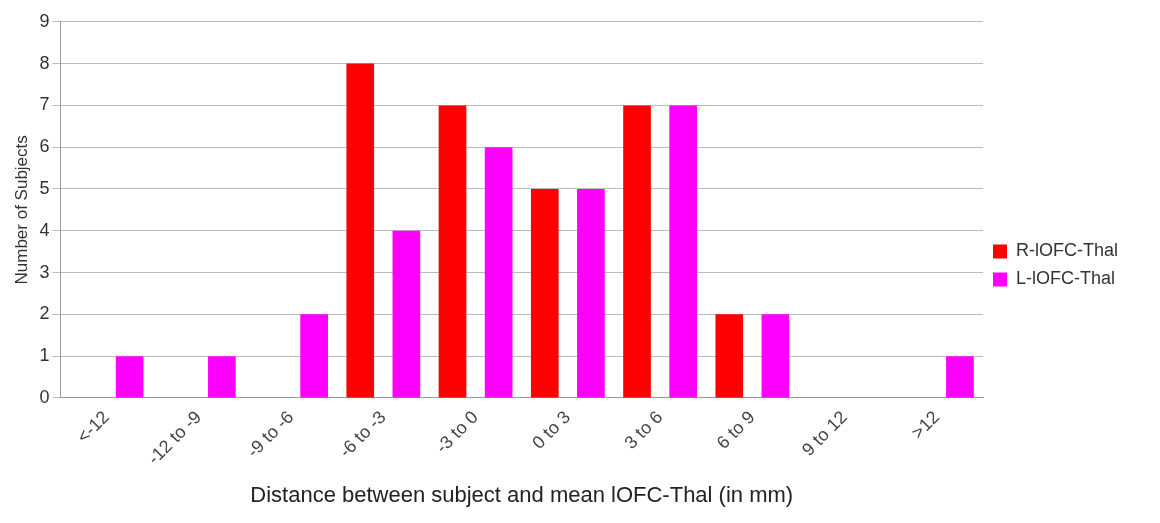  What do you see at coordinates (44, 313) in the screenshot?
I see `y-tick-label: 2` at bounding box center [44, 313].